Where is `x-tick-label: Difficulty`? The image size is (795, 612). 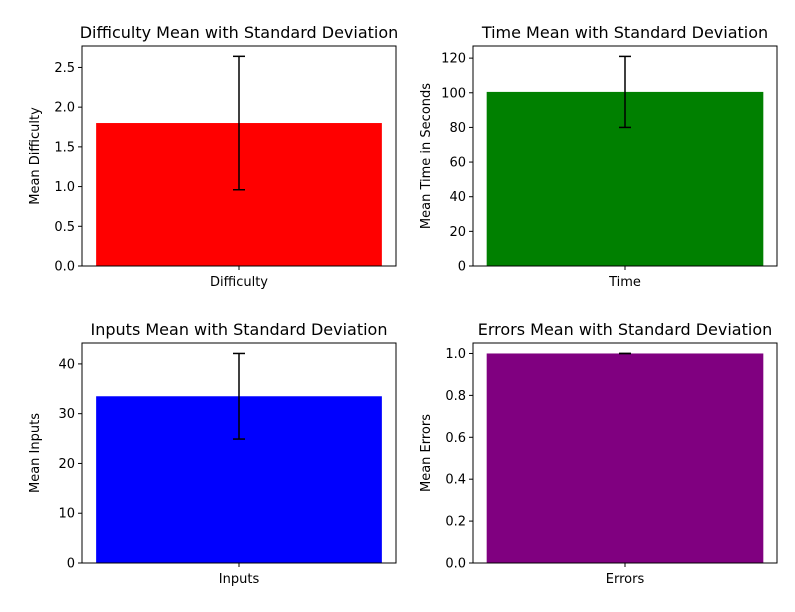 x-tick-label: Difficulty is located at coordinates (239, 282).